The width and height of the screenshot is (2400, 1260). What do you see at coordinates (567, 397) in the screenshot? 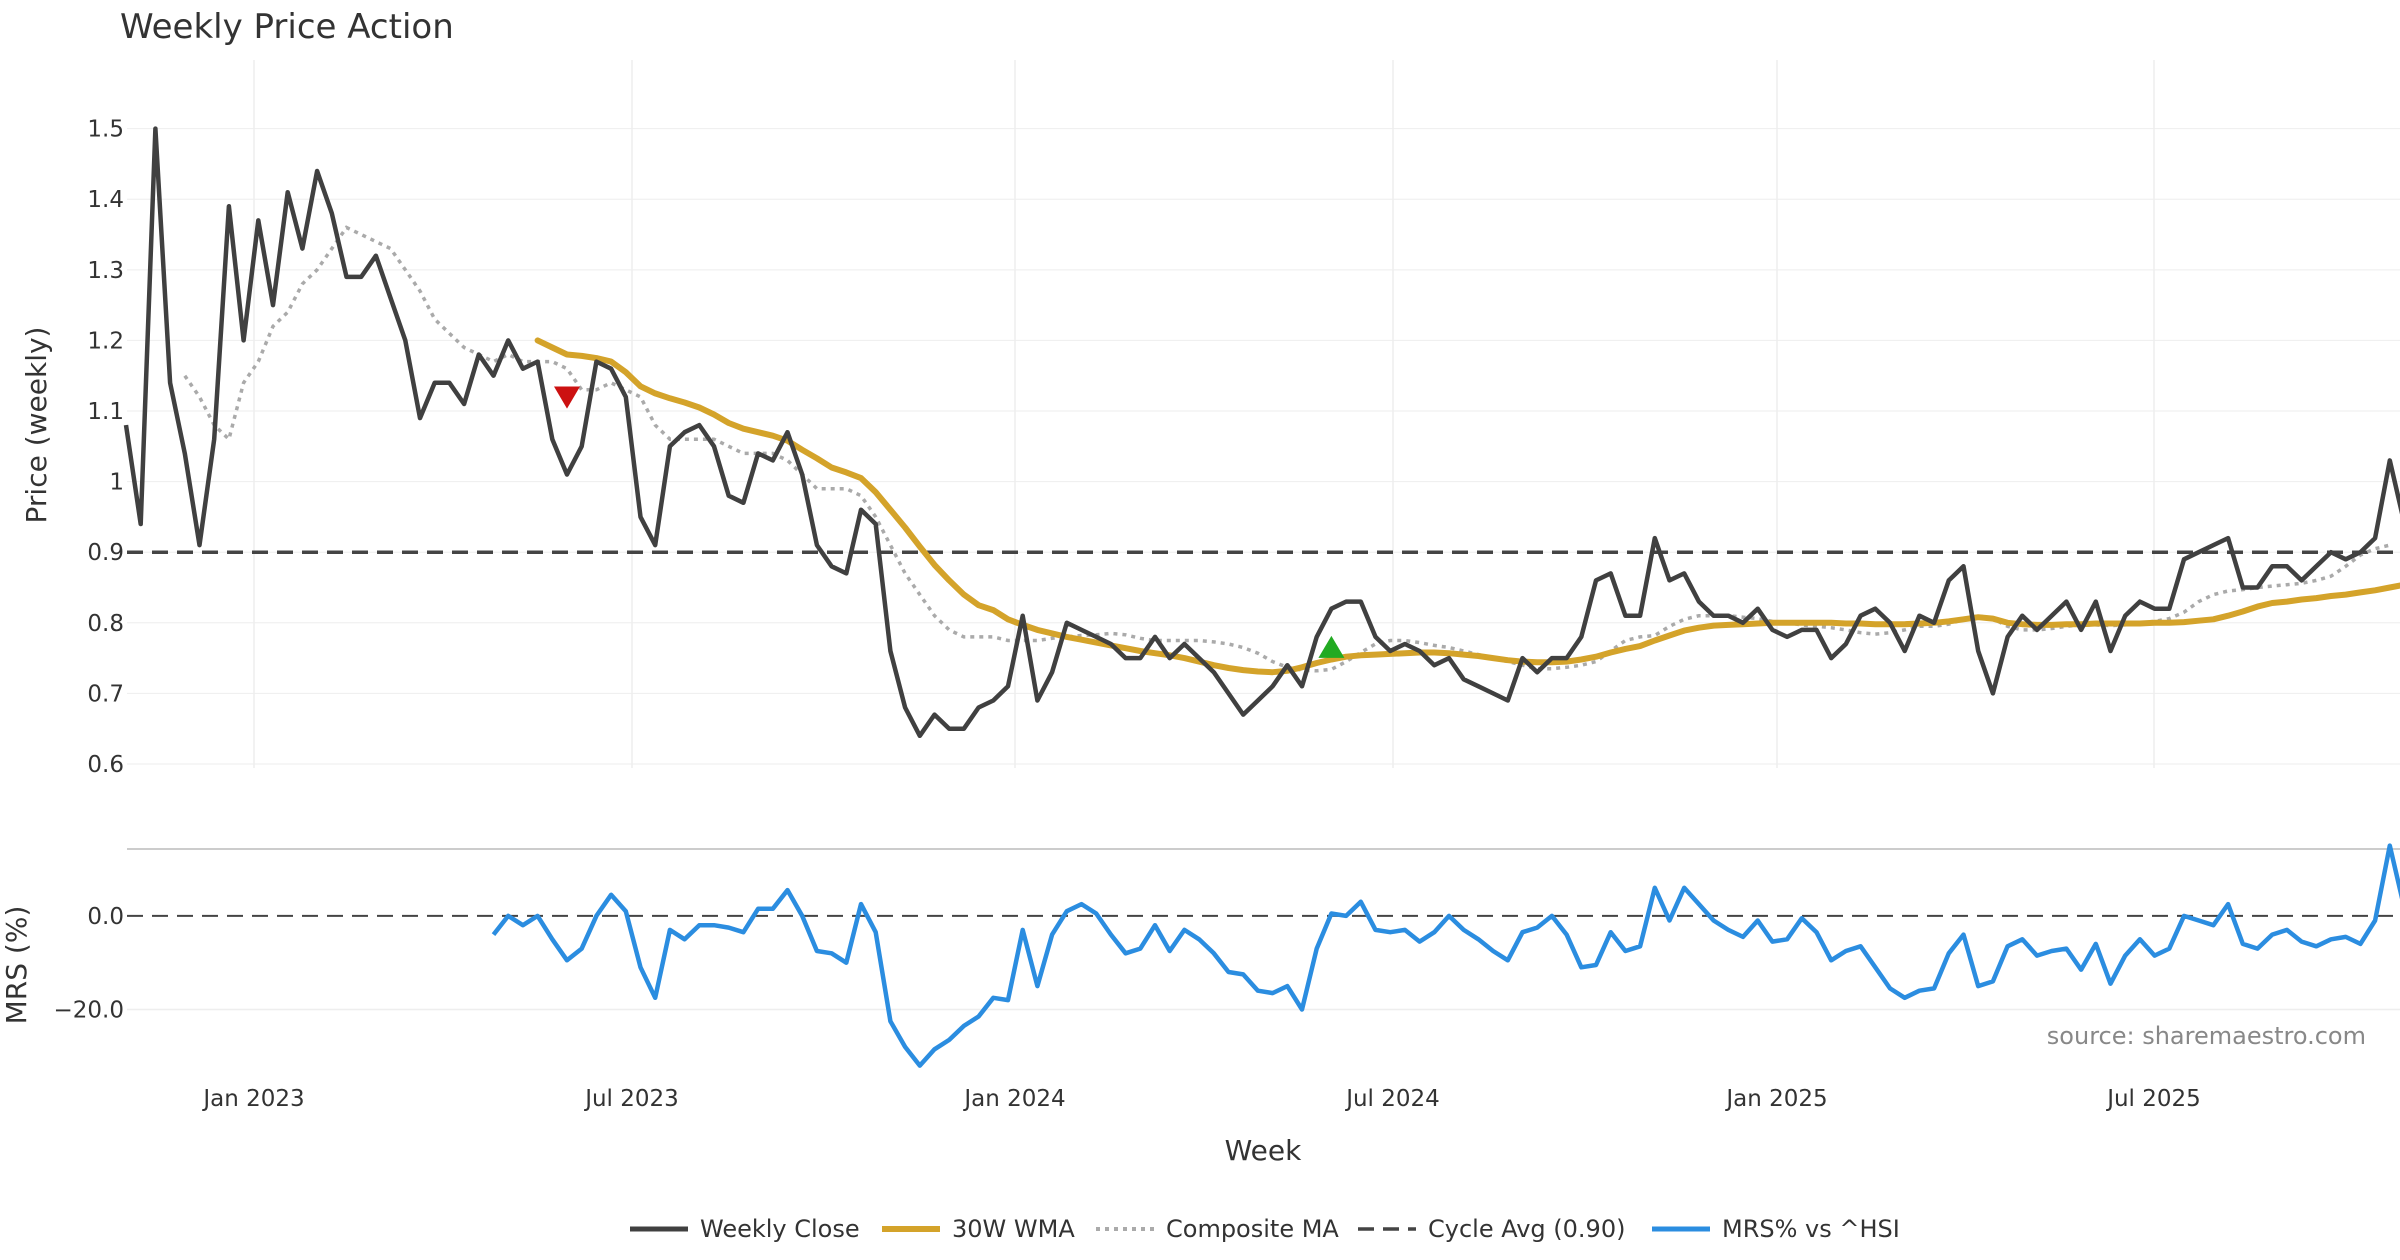
I see `sell-signal-marker` at bounding box center [567, 397].